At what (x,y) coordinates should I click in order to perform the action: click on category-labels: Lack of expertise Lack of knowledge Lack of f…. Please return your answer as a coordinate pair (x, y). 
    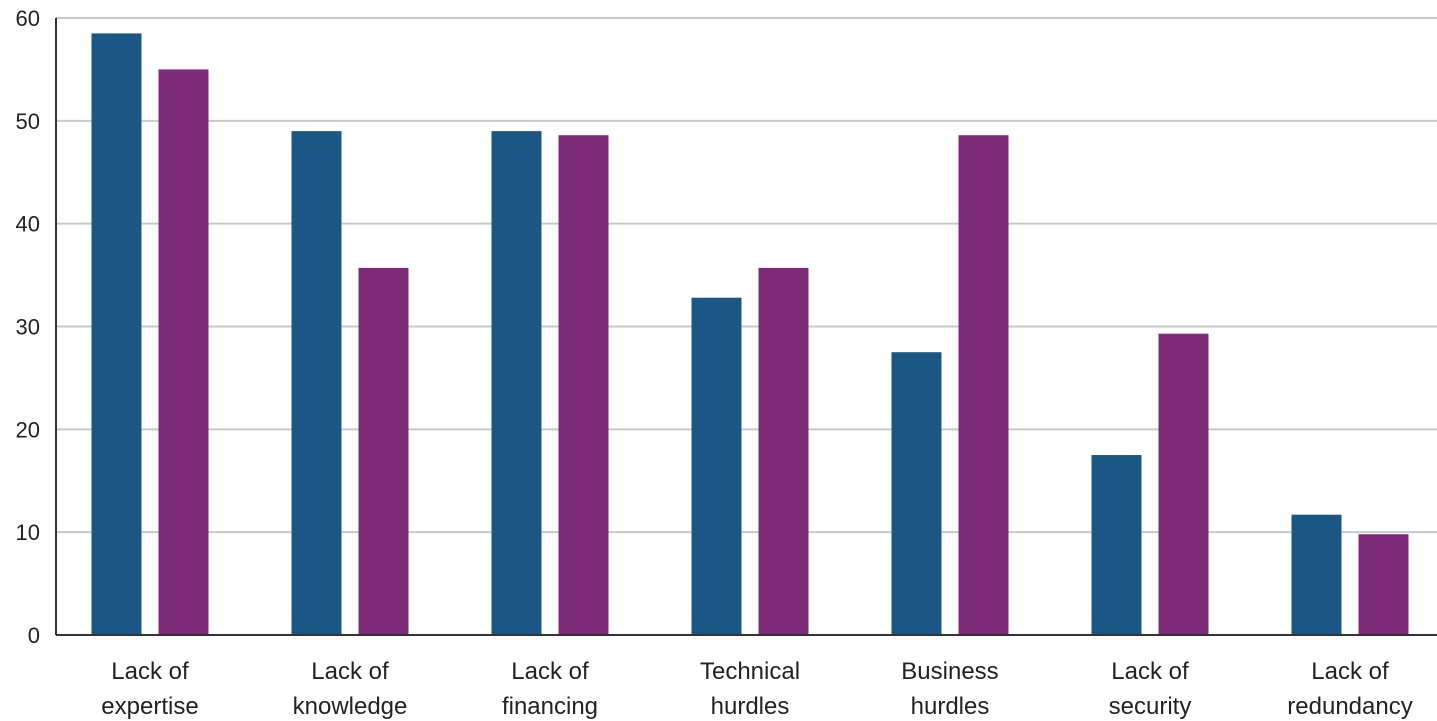
    Looking at the image, I should click on (756, 689).